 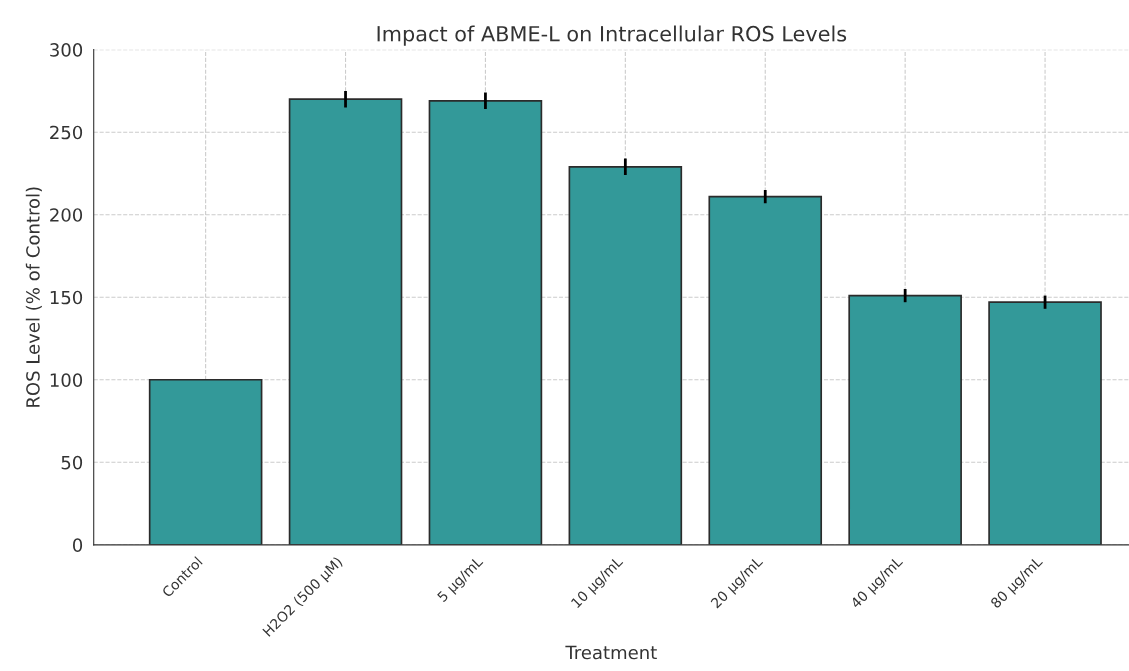 I want to click on y-tick-label: 150, so click(x=66, y=297).